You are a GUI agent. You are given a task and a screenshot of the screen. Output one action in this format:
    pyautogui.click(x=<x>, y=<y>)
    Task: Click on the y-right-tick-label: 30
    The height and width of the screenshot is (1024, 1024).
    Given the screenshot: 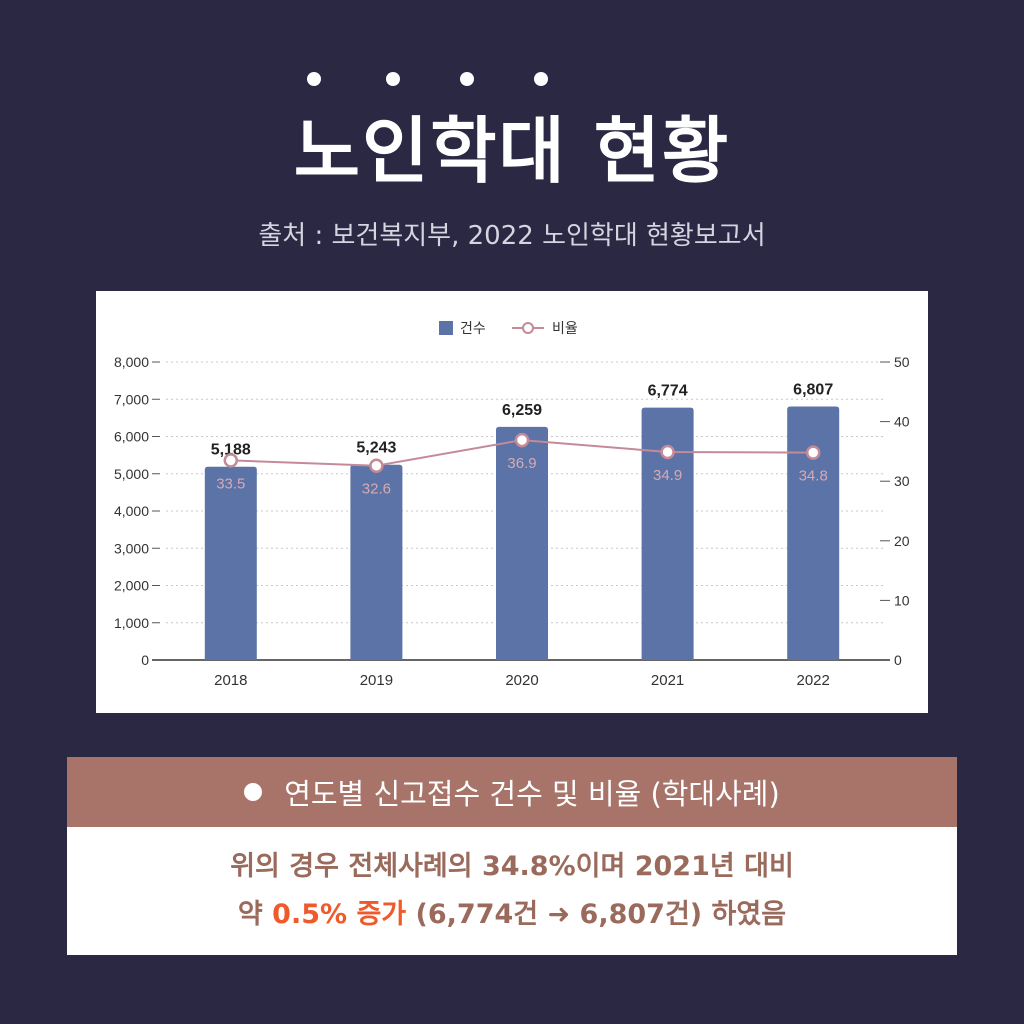 What is the action you would take?
    pyautogui.click(x=902, y=481)
    